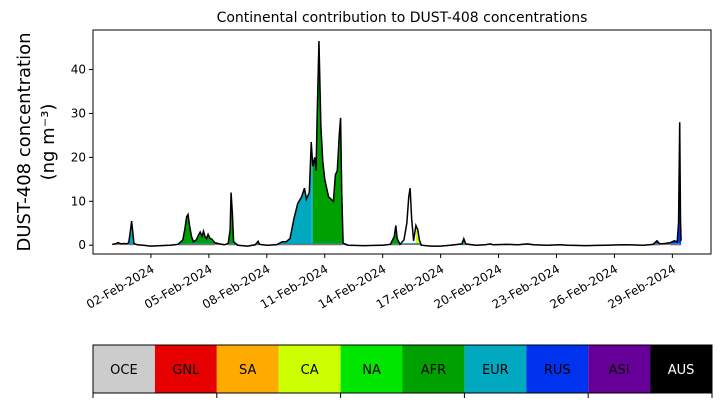  I want to click on legend-label: NA, so click(371, 370).